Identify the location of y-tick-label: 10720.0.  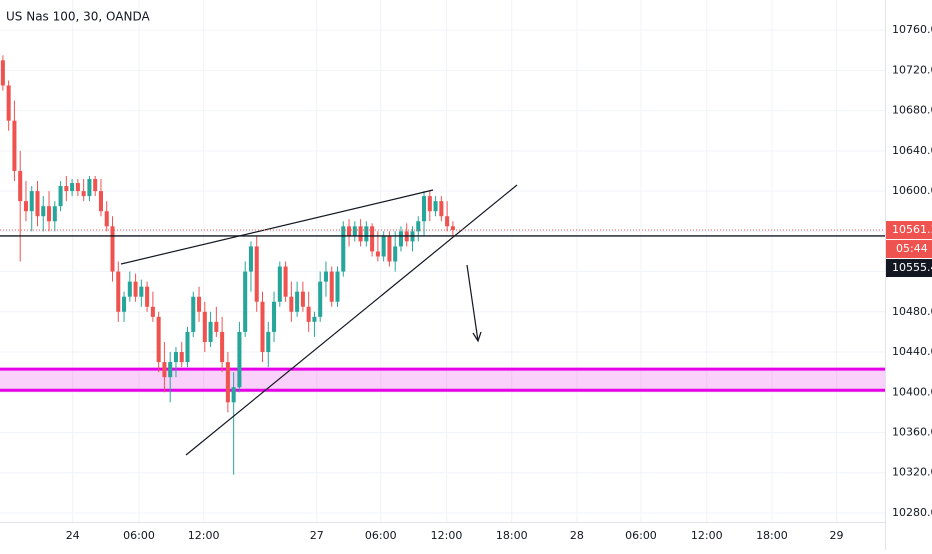
(912, 69).